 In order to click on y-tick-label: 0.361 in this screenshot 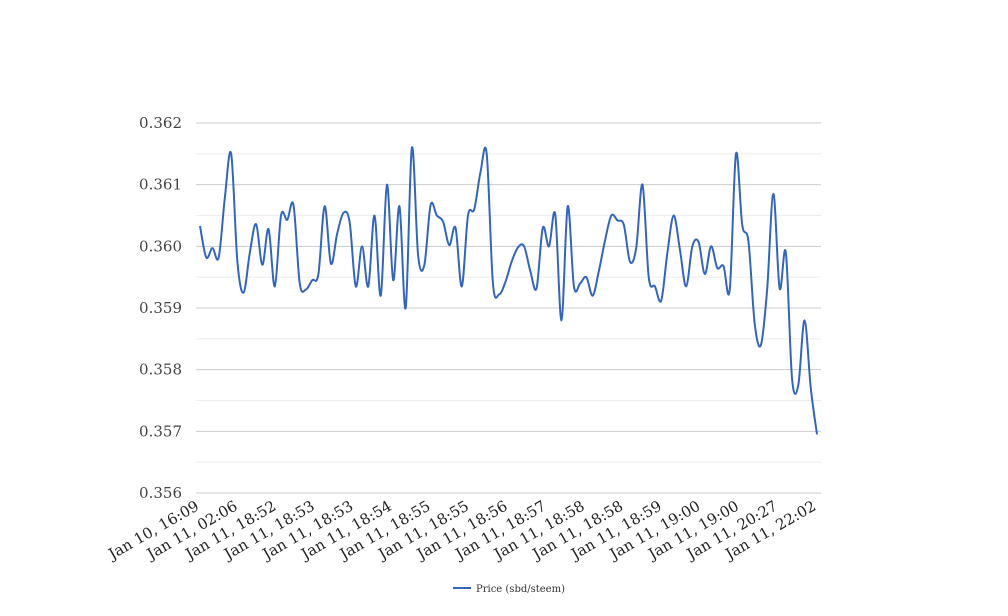, I will do `click(160, 185)`.